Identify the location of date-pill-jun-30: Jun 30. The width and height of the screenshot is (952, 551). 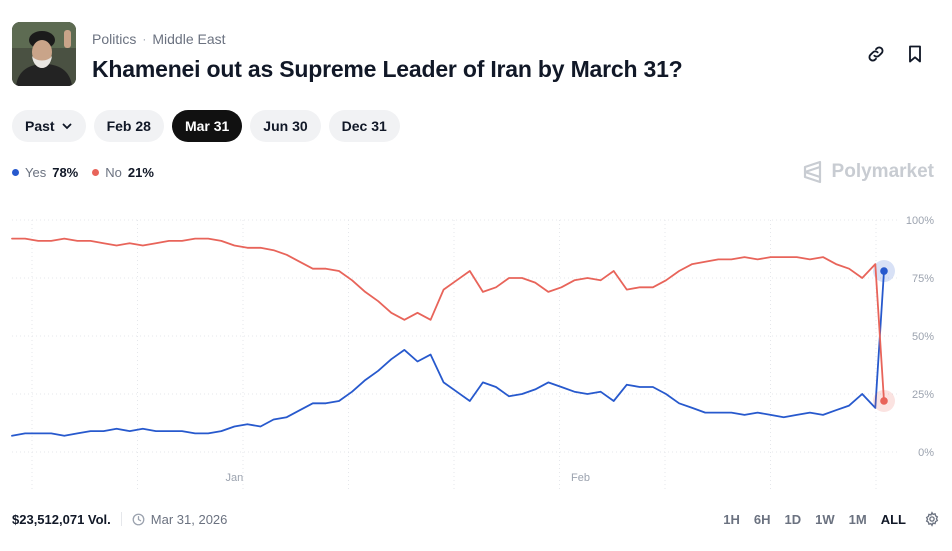
(285, 126).